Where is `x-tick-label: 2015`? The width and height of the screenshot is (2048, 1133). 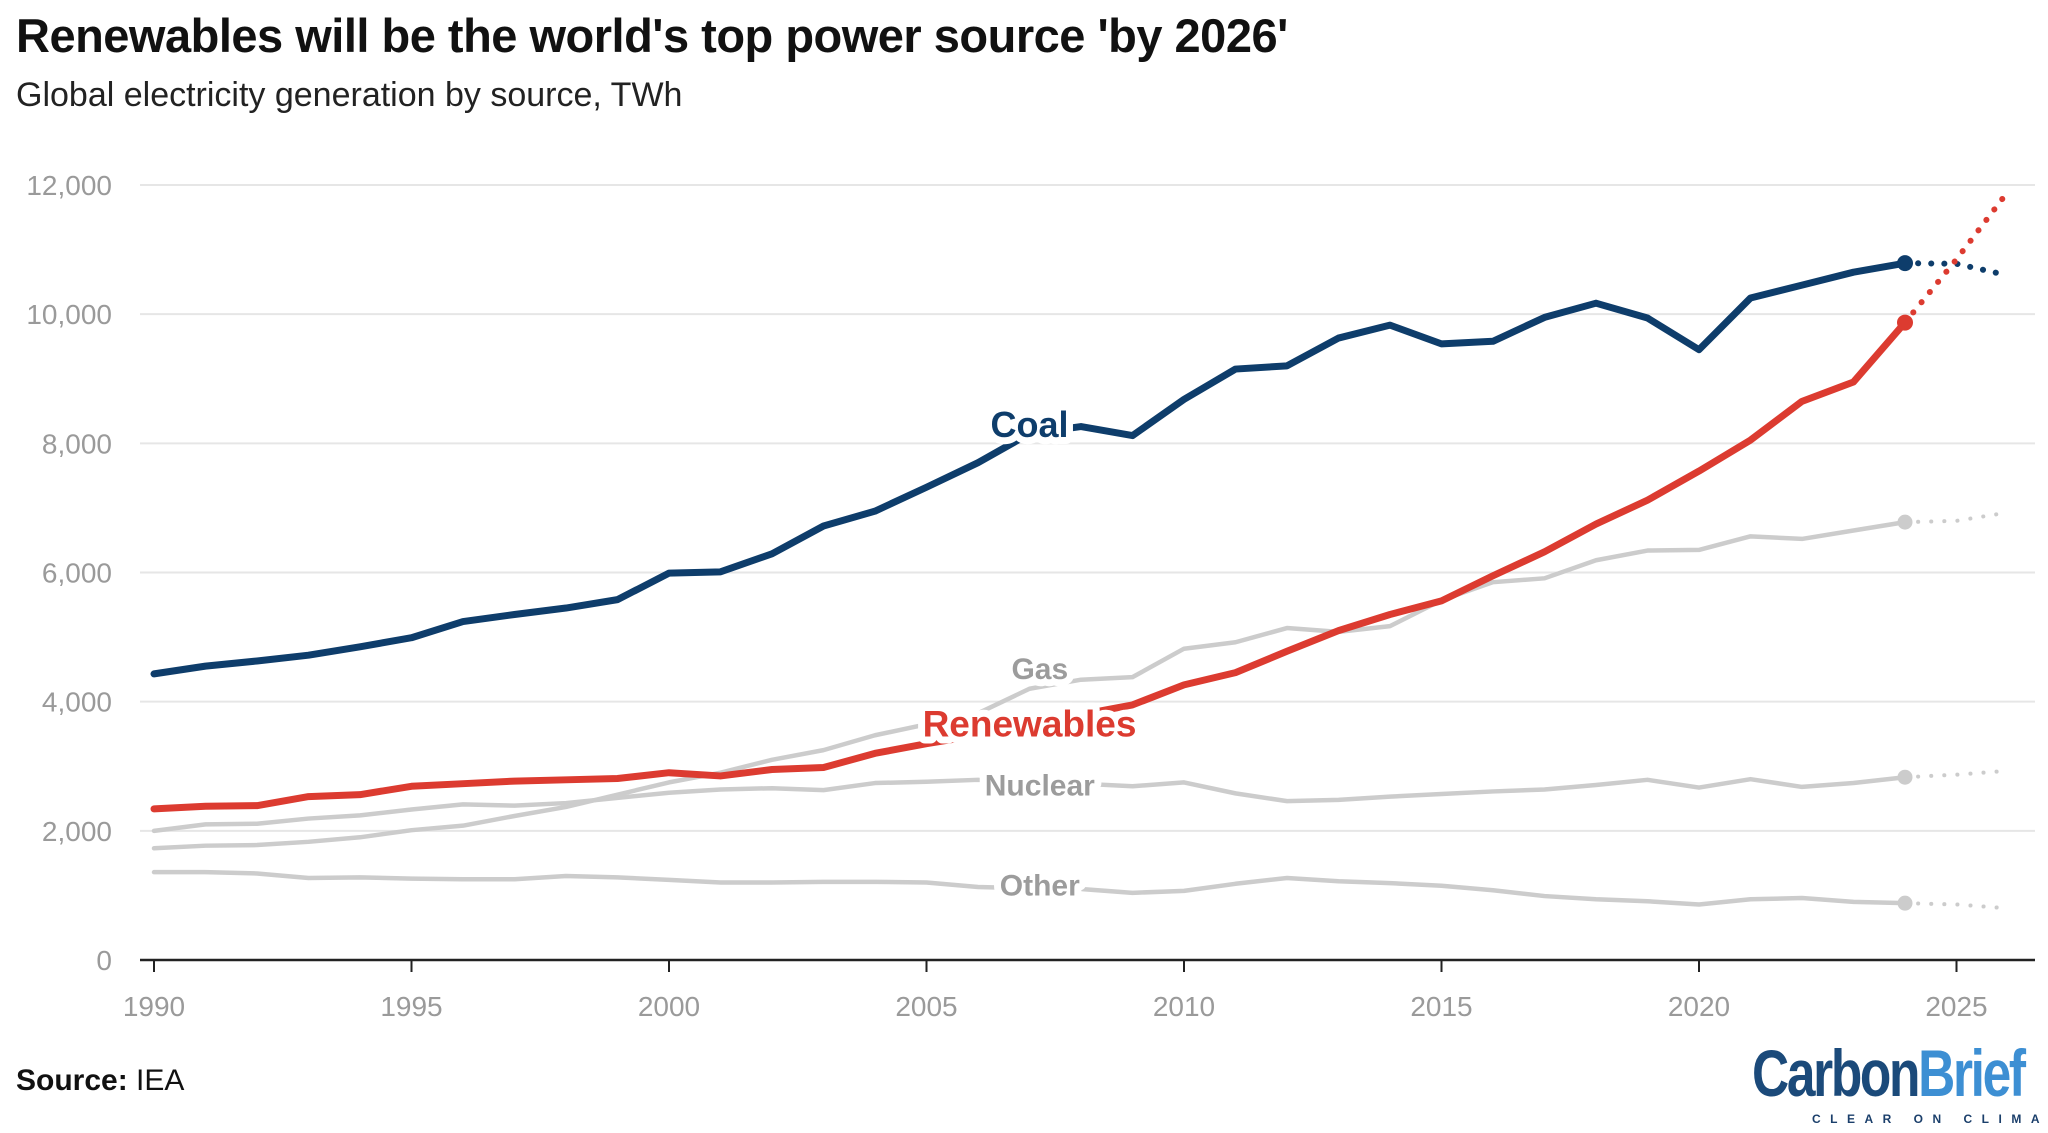
x-tick-label: 2015 is located at coordinates (1441, 1006).